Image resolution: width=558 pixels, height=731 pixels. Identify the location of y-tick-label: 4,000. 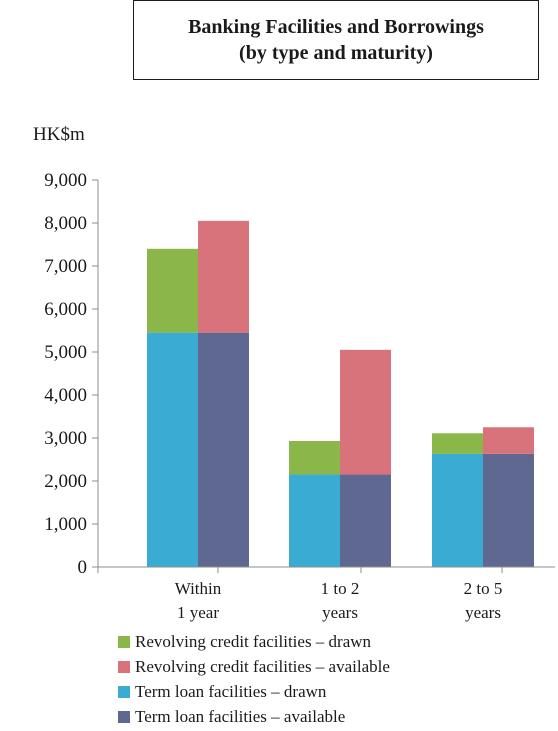
(65, 395).